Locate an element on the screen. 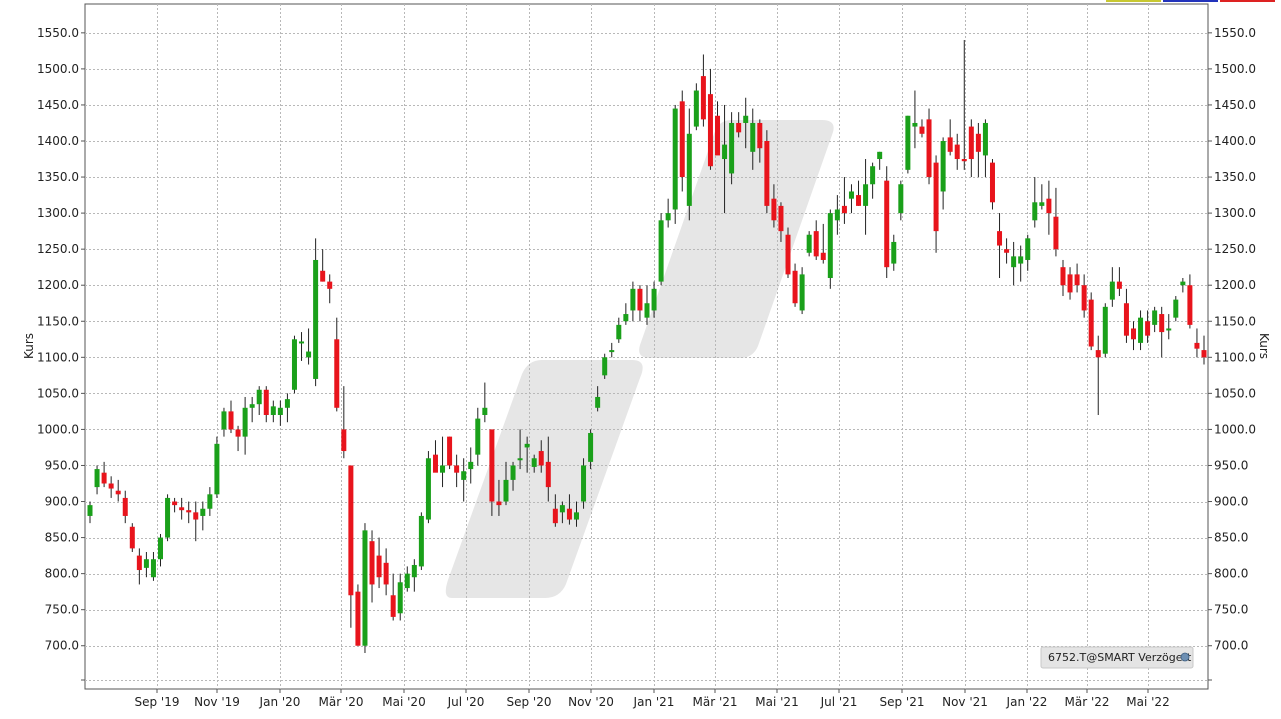 The width and height of the screenshot is (1281, 719). y-tick-label: 1150.0 is located at coordinates (1235, 321).